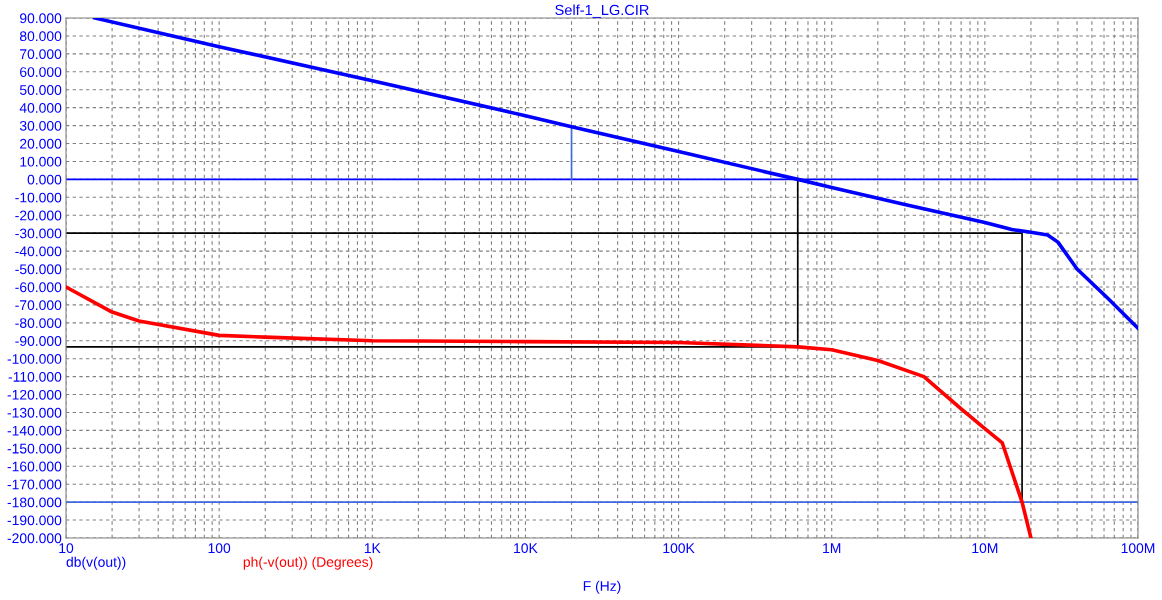  What do you see at coordinates (38, 197) in the screenshot?
I see `y-tick-label: -10.000` at bounding box center [38, 197].